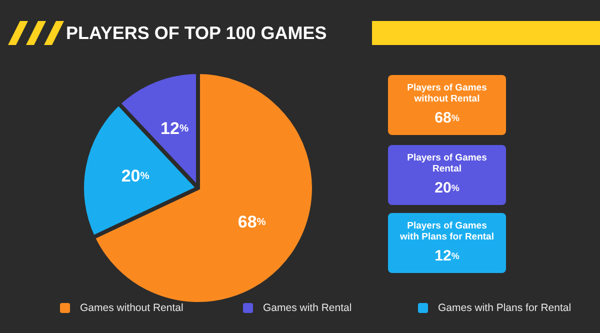 The width and height of the screenshot is (600, 333). Describe the element at coordinates (307, 308) in the screenshot. I see `legend-label: Games with Rental` at that location.